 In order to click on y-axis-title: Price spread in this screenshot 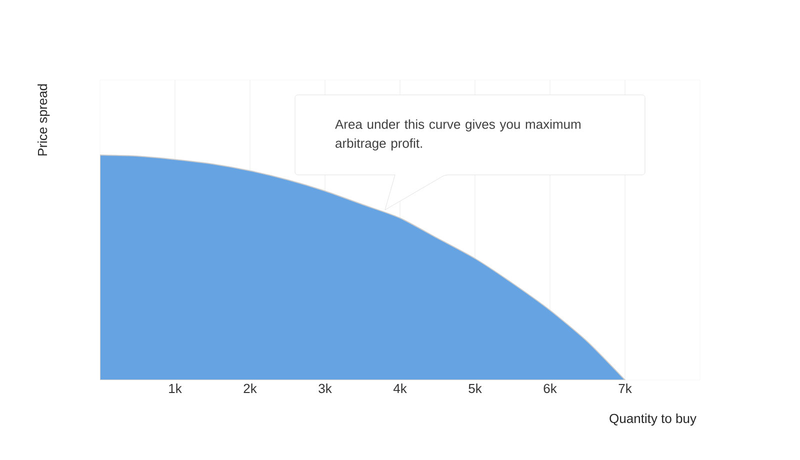, I will do `click(44, 120)`.